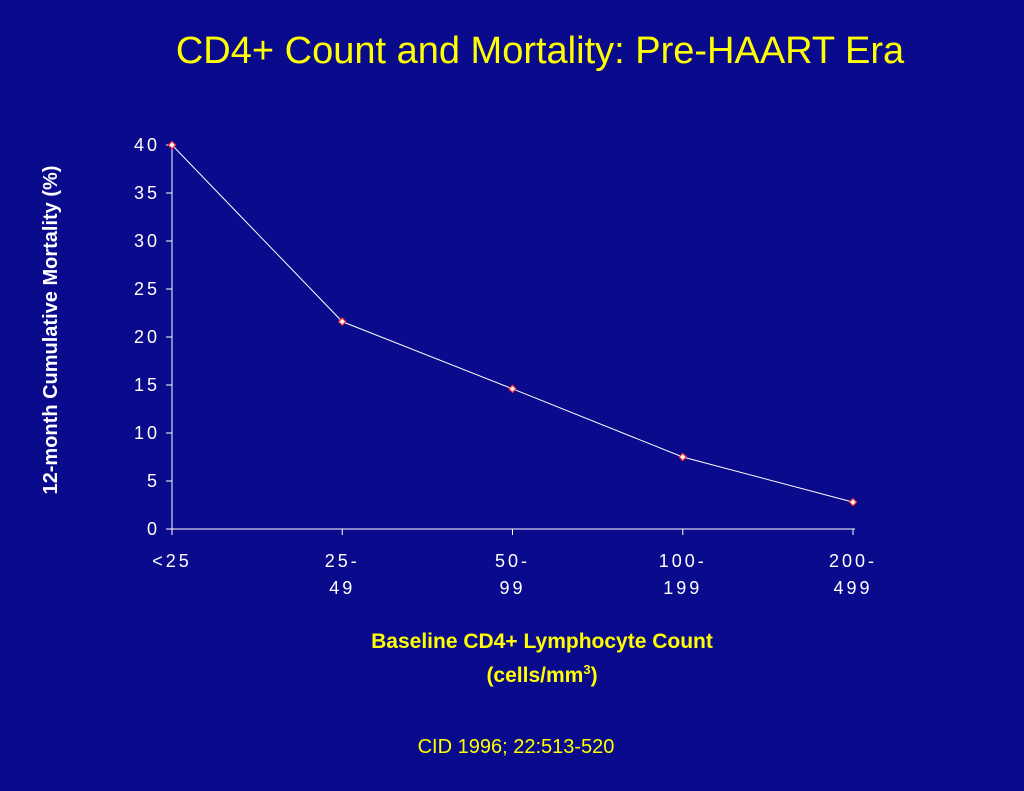 This screenshot has height=791, width=1024. What do you see at coordinates (342, 561) in the screenshot?
I see `x-tick-label: 25-` at bounding box center [342, 561].